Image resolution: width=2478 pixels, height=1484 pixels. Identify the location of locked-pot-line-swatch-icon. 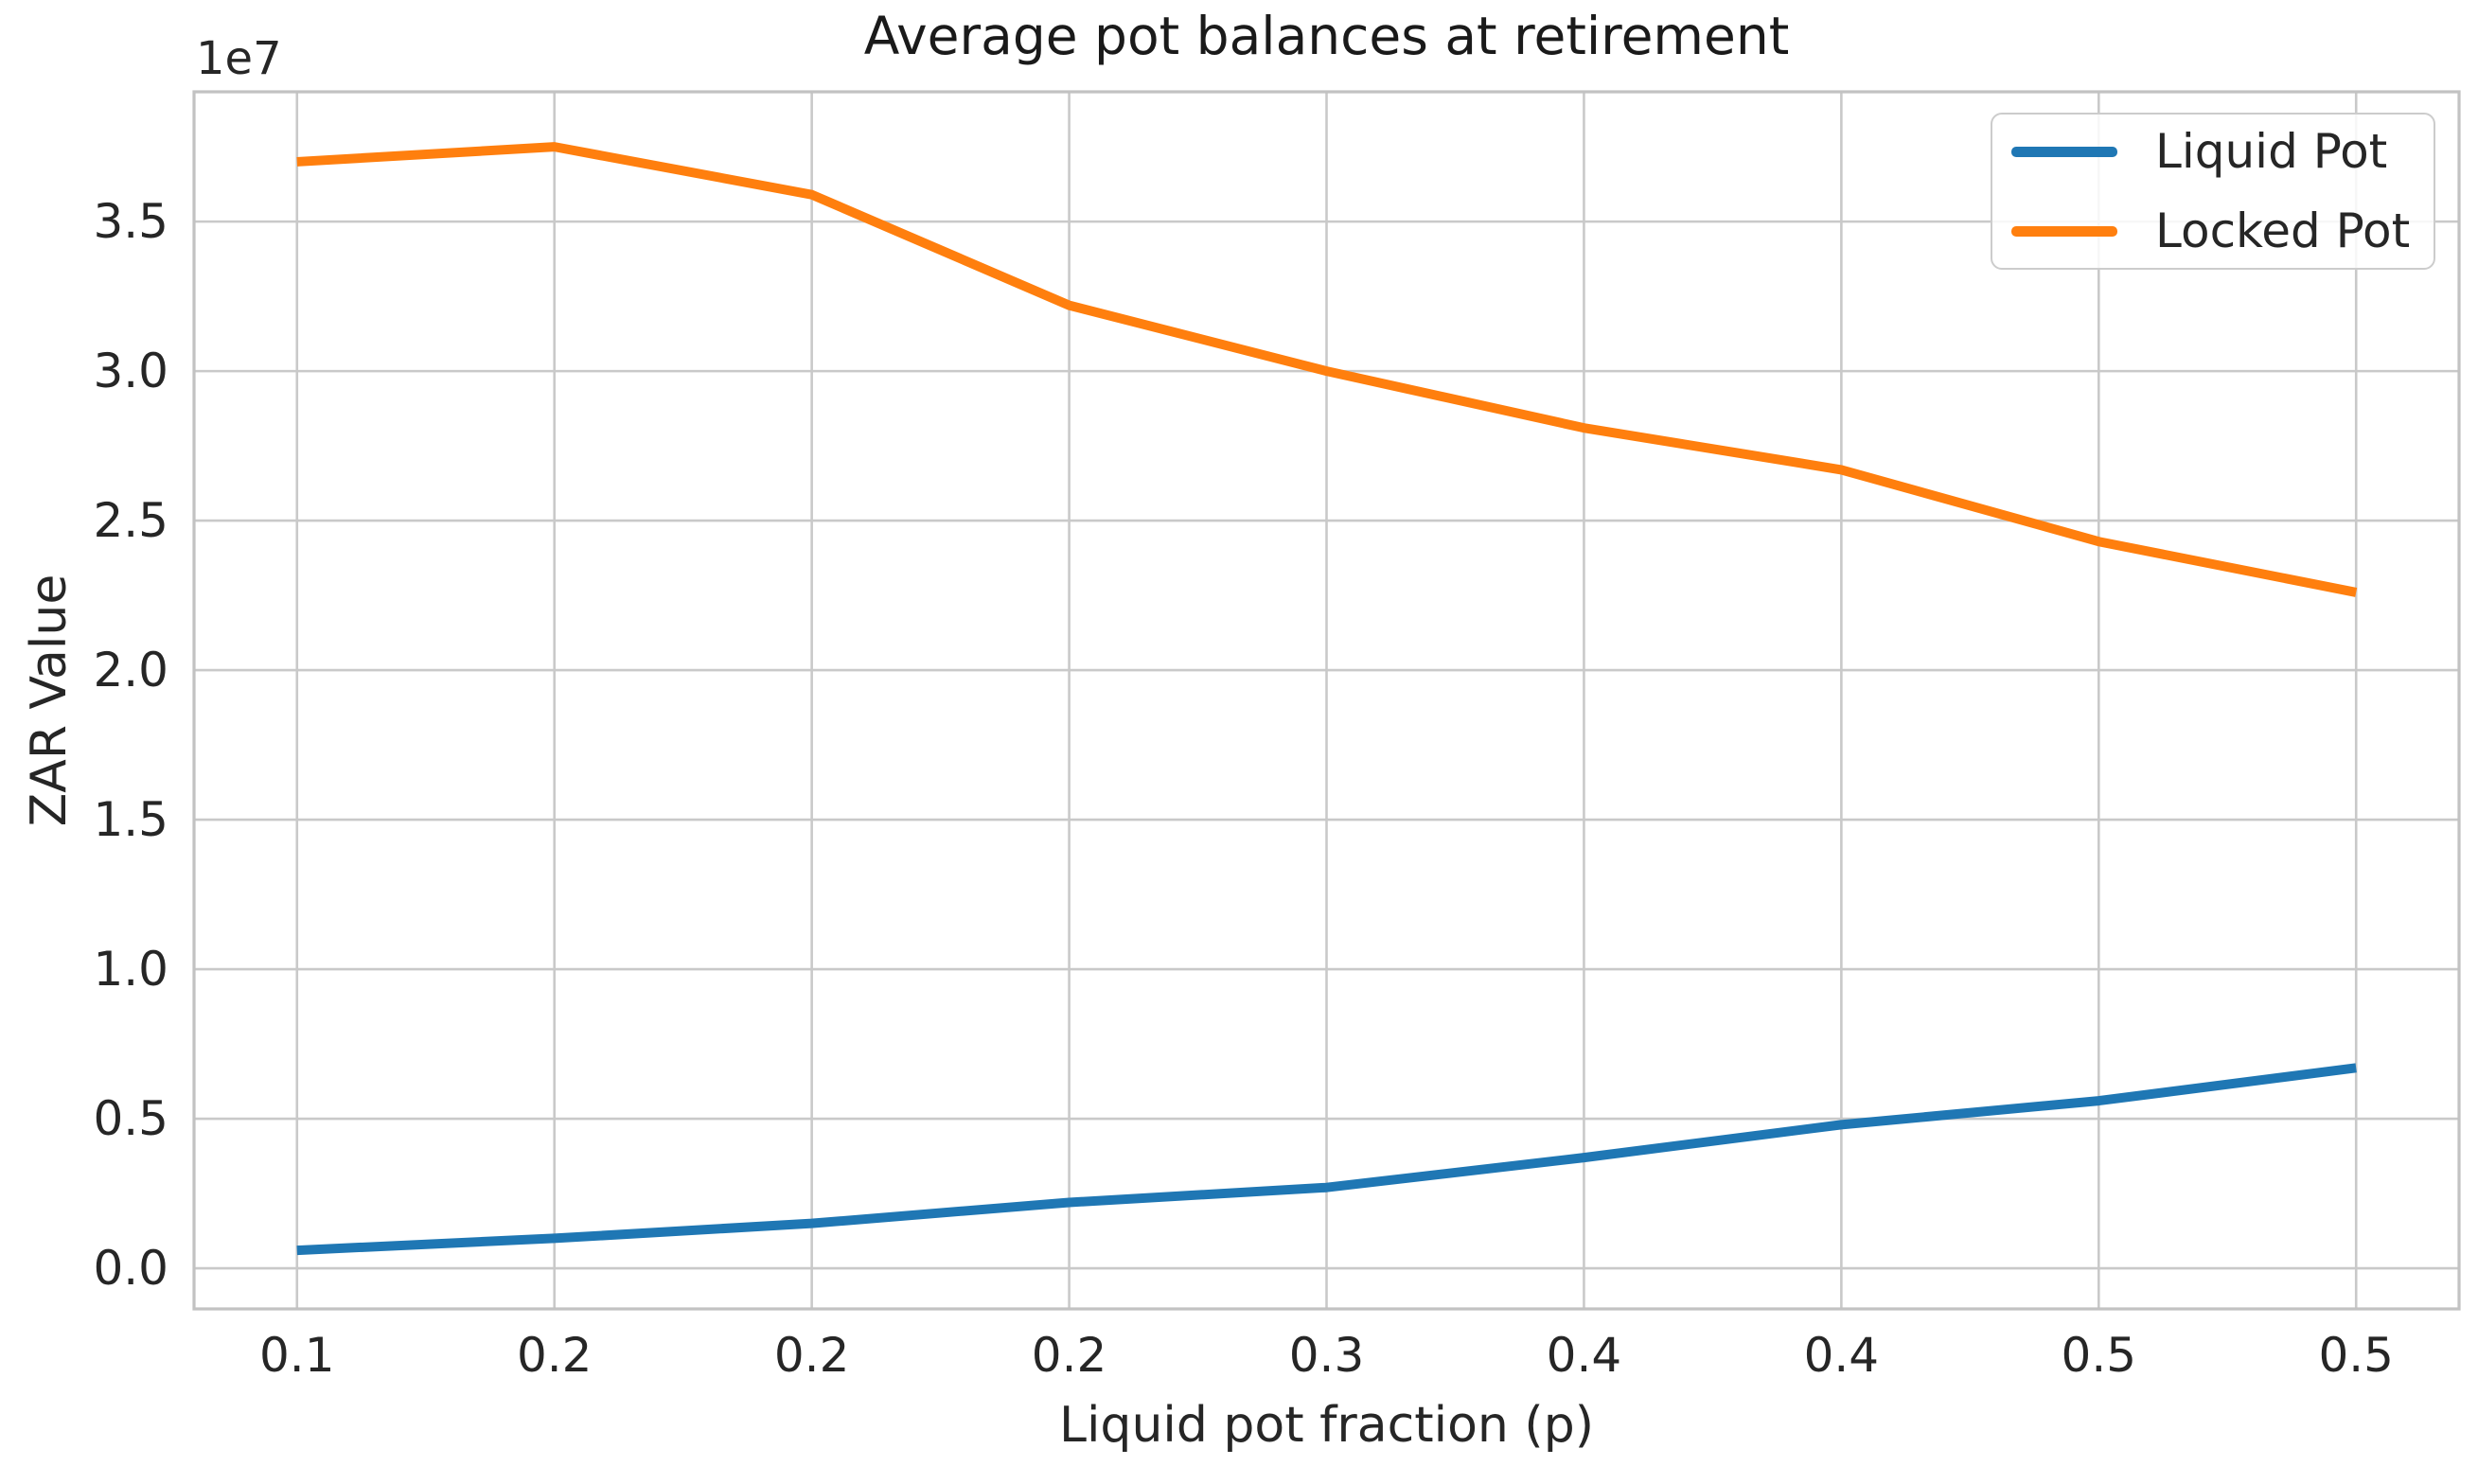
(2064, 231).